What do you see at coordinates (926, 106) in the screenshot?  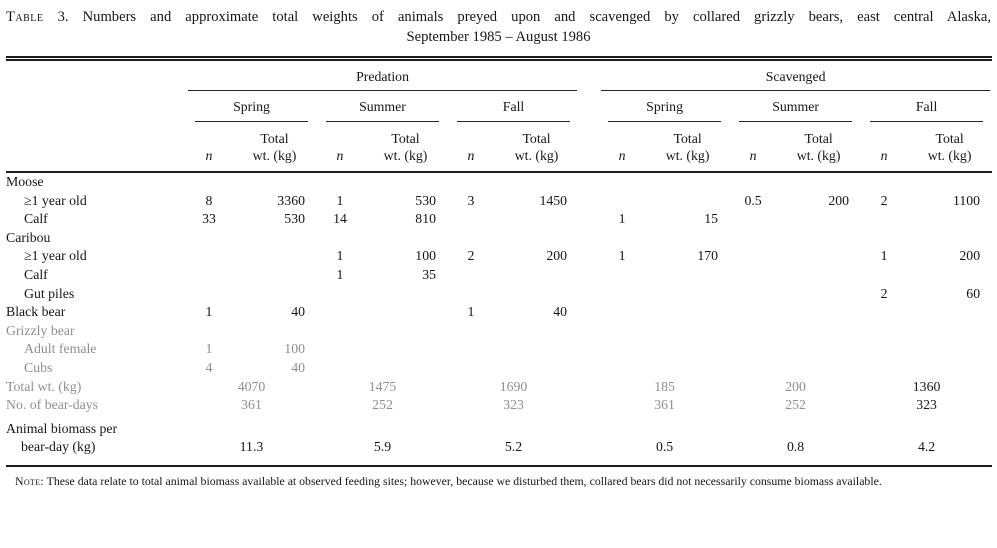 I see `scavenged-fall-header: Fall` at bounding box center [926, 106].